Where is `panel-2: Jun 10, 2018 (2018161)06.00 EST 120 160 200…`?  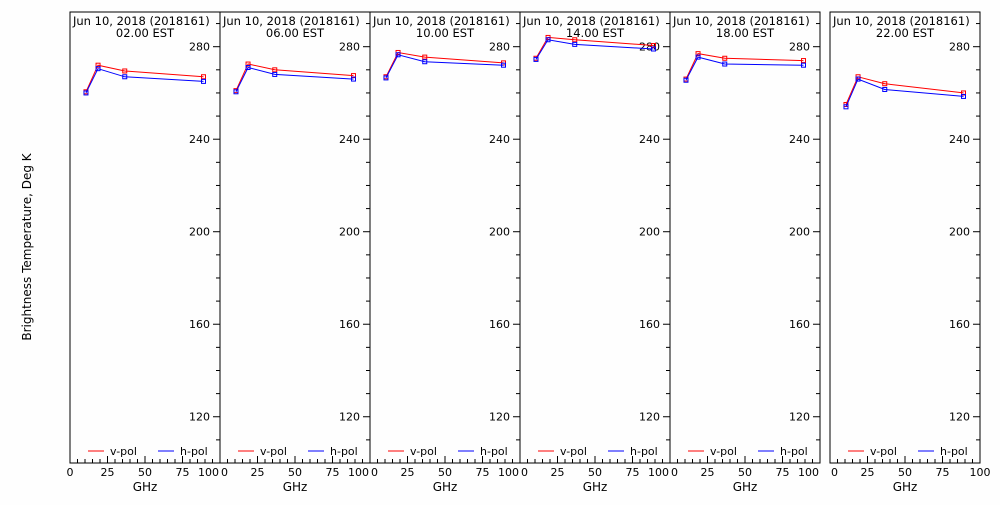 panel-2: Jun 10, 2018 (2018161)06.00 EST 120 160 200… is located at coordinates (295, 252).